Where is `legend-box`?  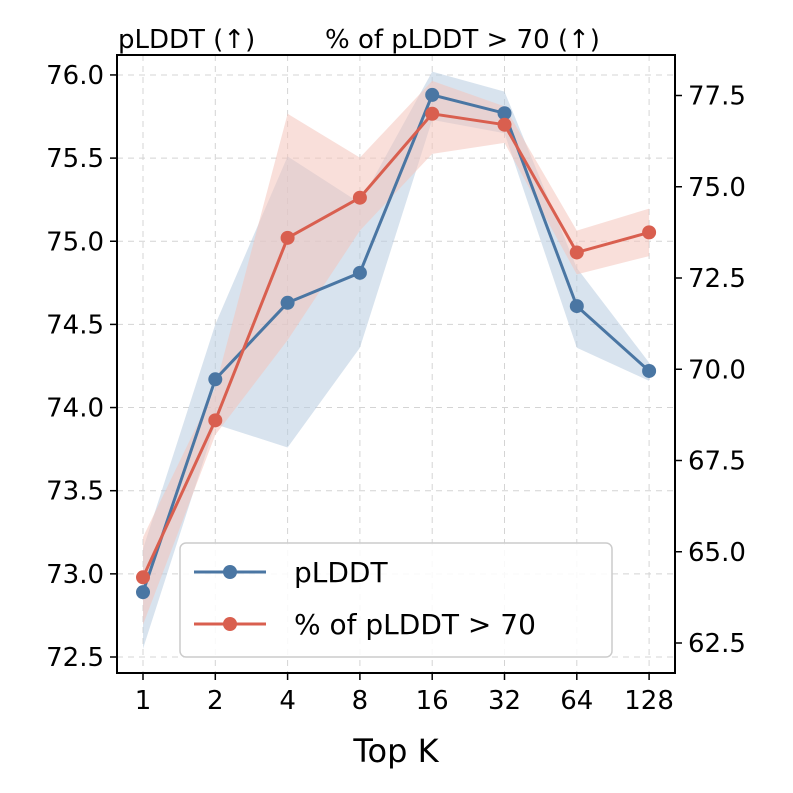 legend-box is located at coordinates (396, 600).